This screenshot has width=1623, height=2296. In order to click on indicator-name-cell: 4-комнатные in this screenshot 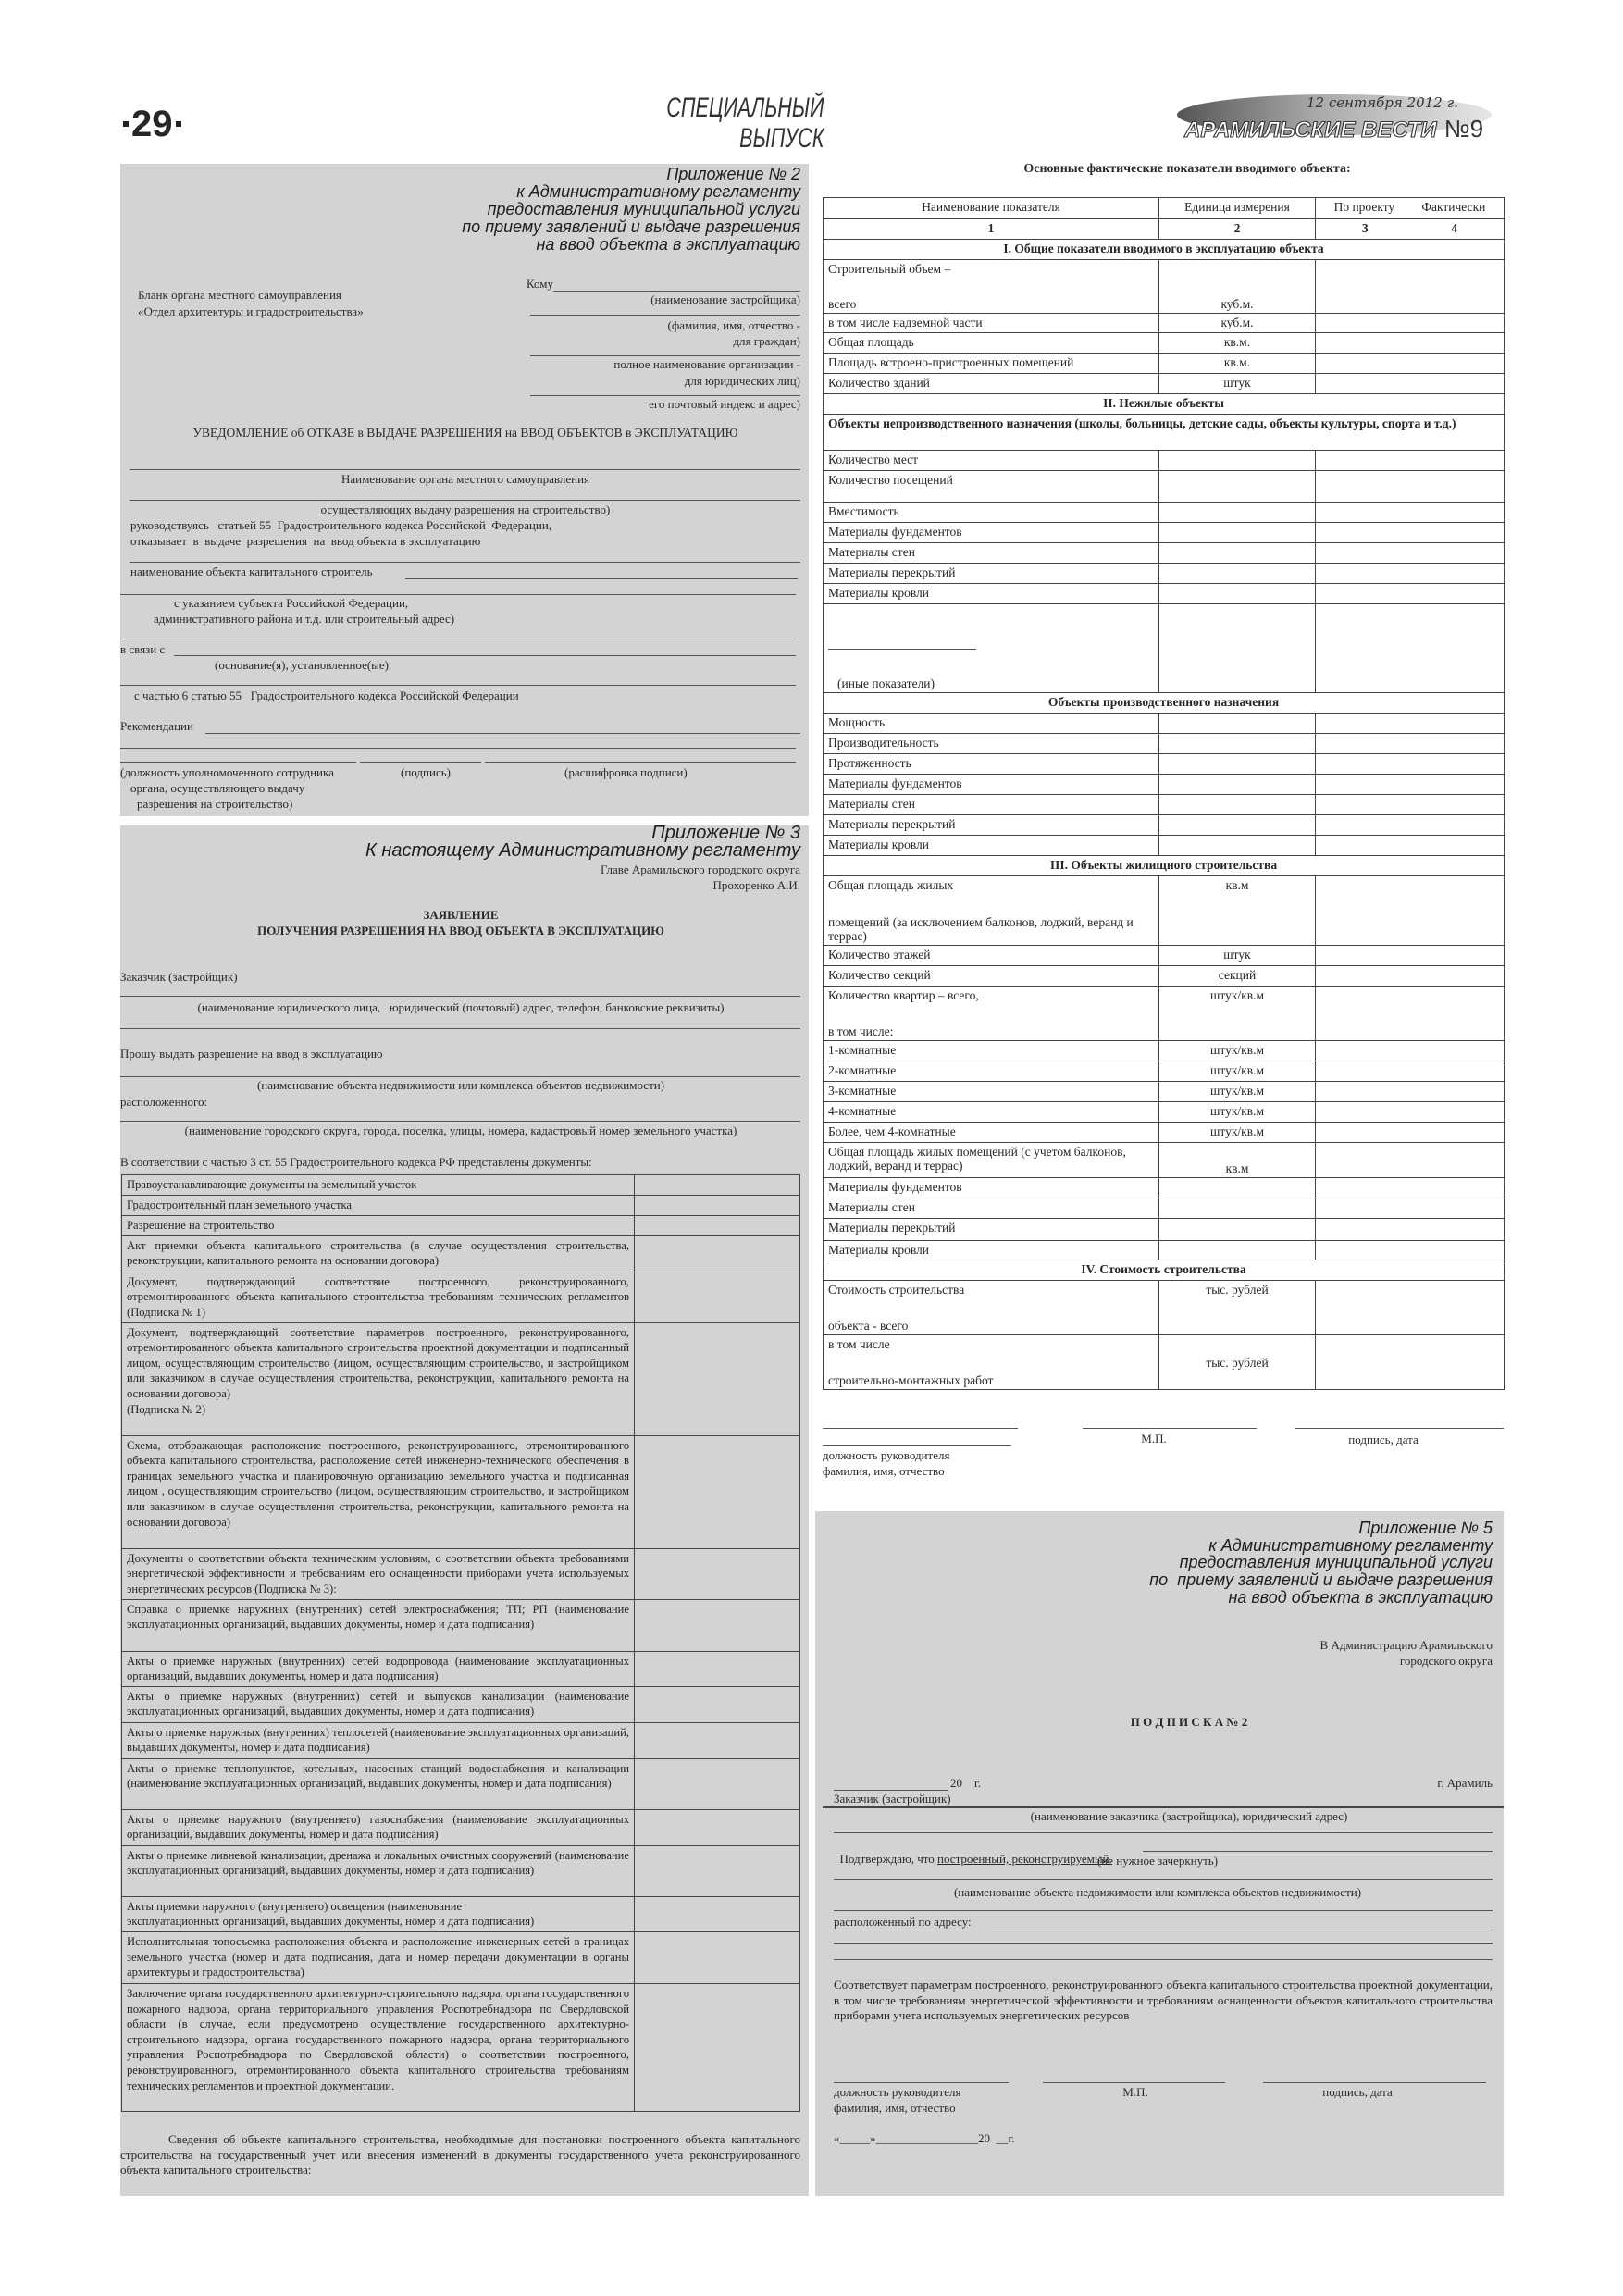, I will do `click(991, 1112)`.